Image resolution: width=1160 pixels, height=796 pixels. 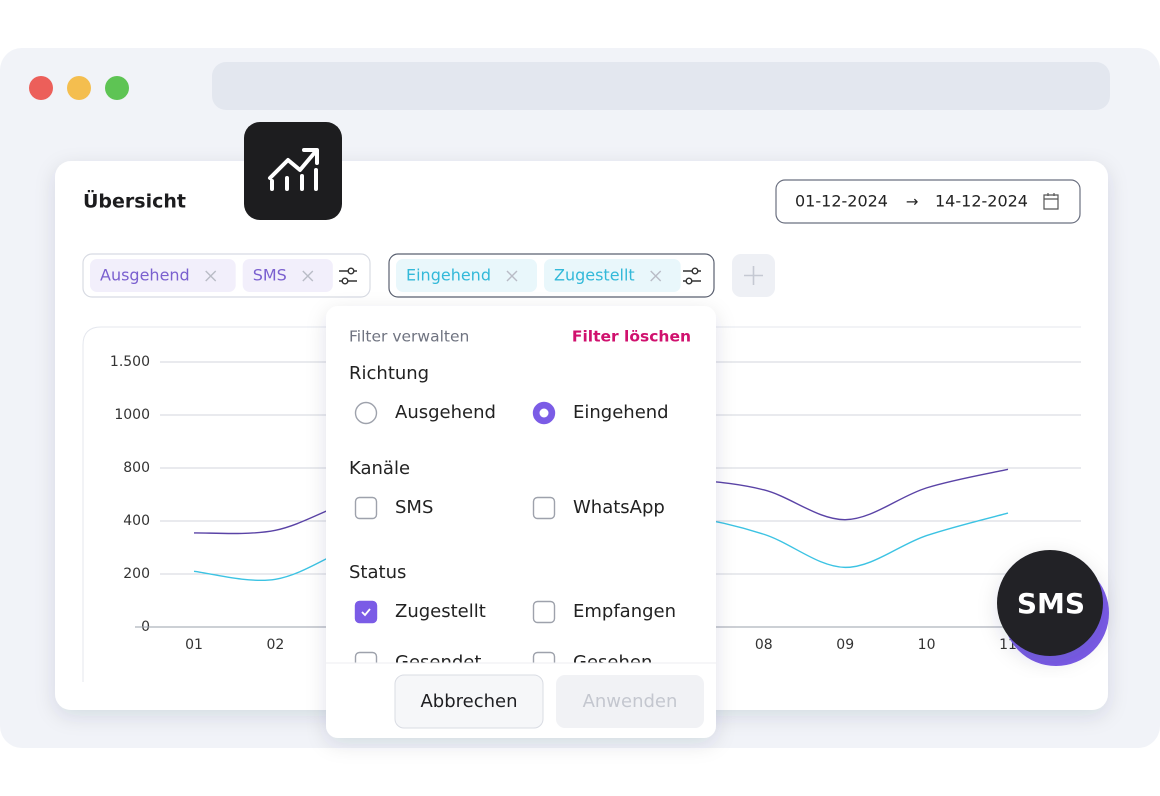 I want to click on radio-dot, so click(x=544, y=413).